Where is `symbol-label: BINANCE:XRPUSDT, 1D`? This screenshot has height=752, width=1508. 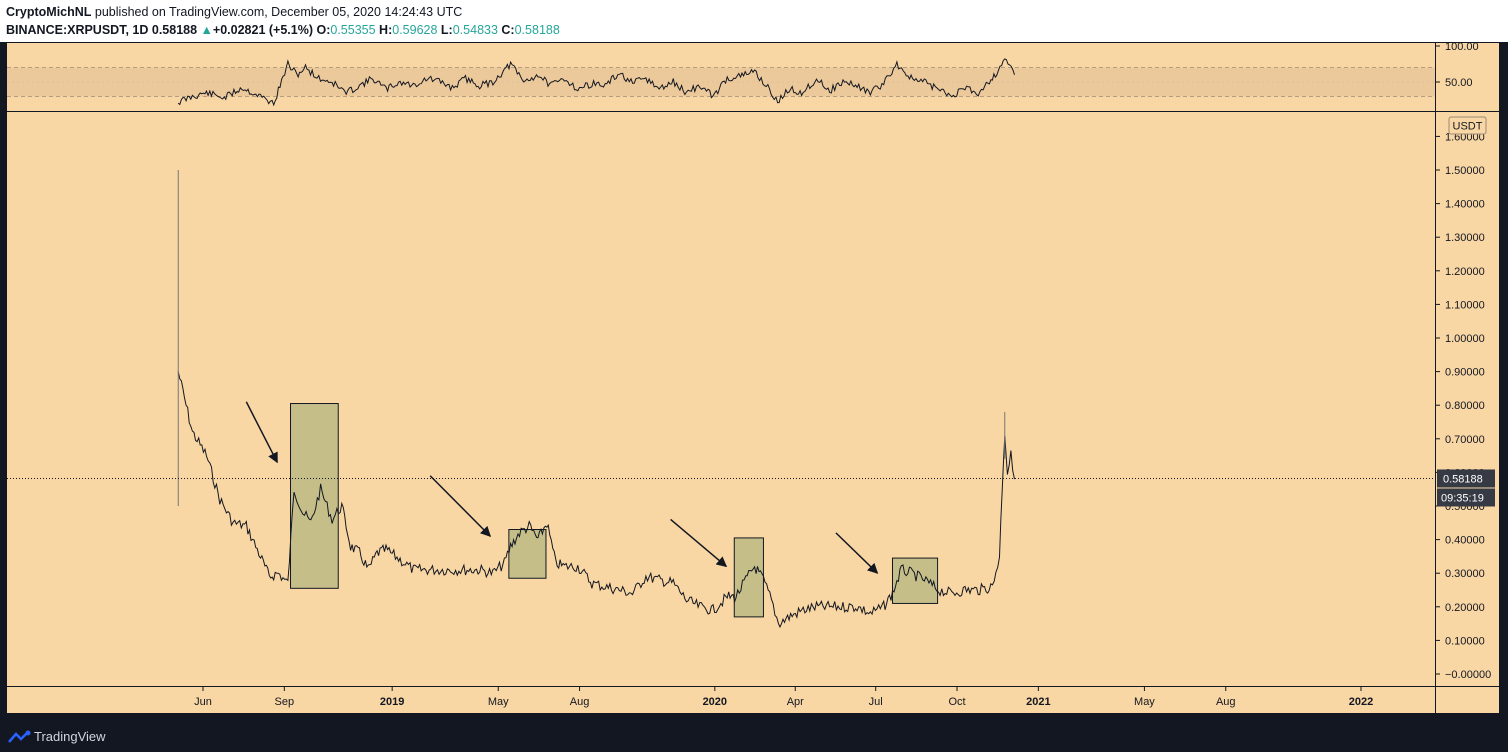
symbol-label: BINANCE:XRPUSDT, 1D is located at coordinates (77, 30).